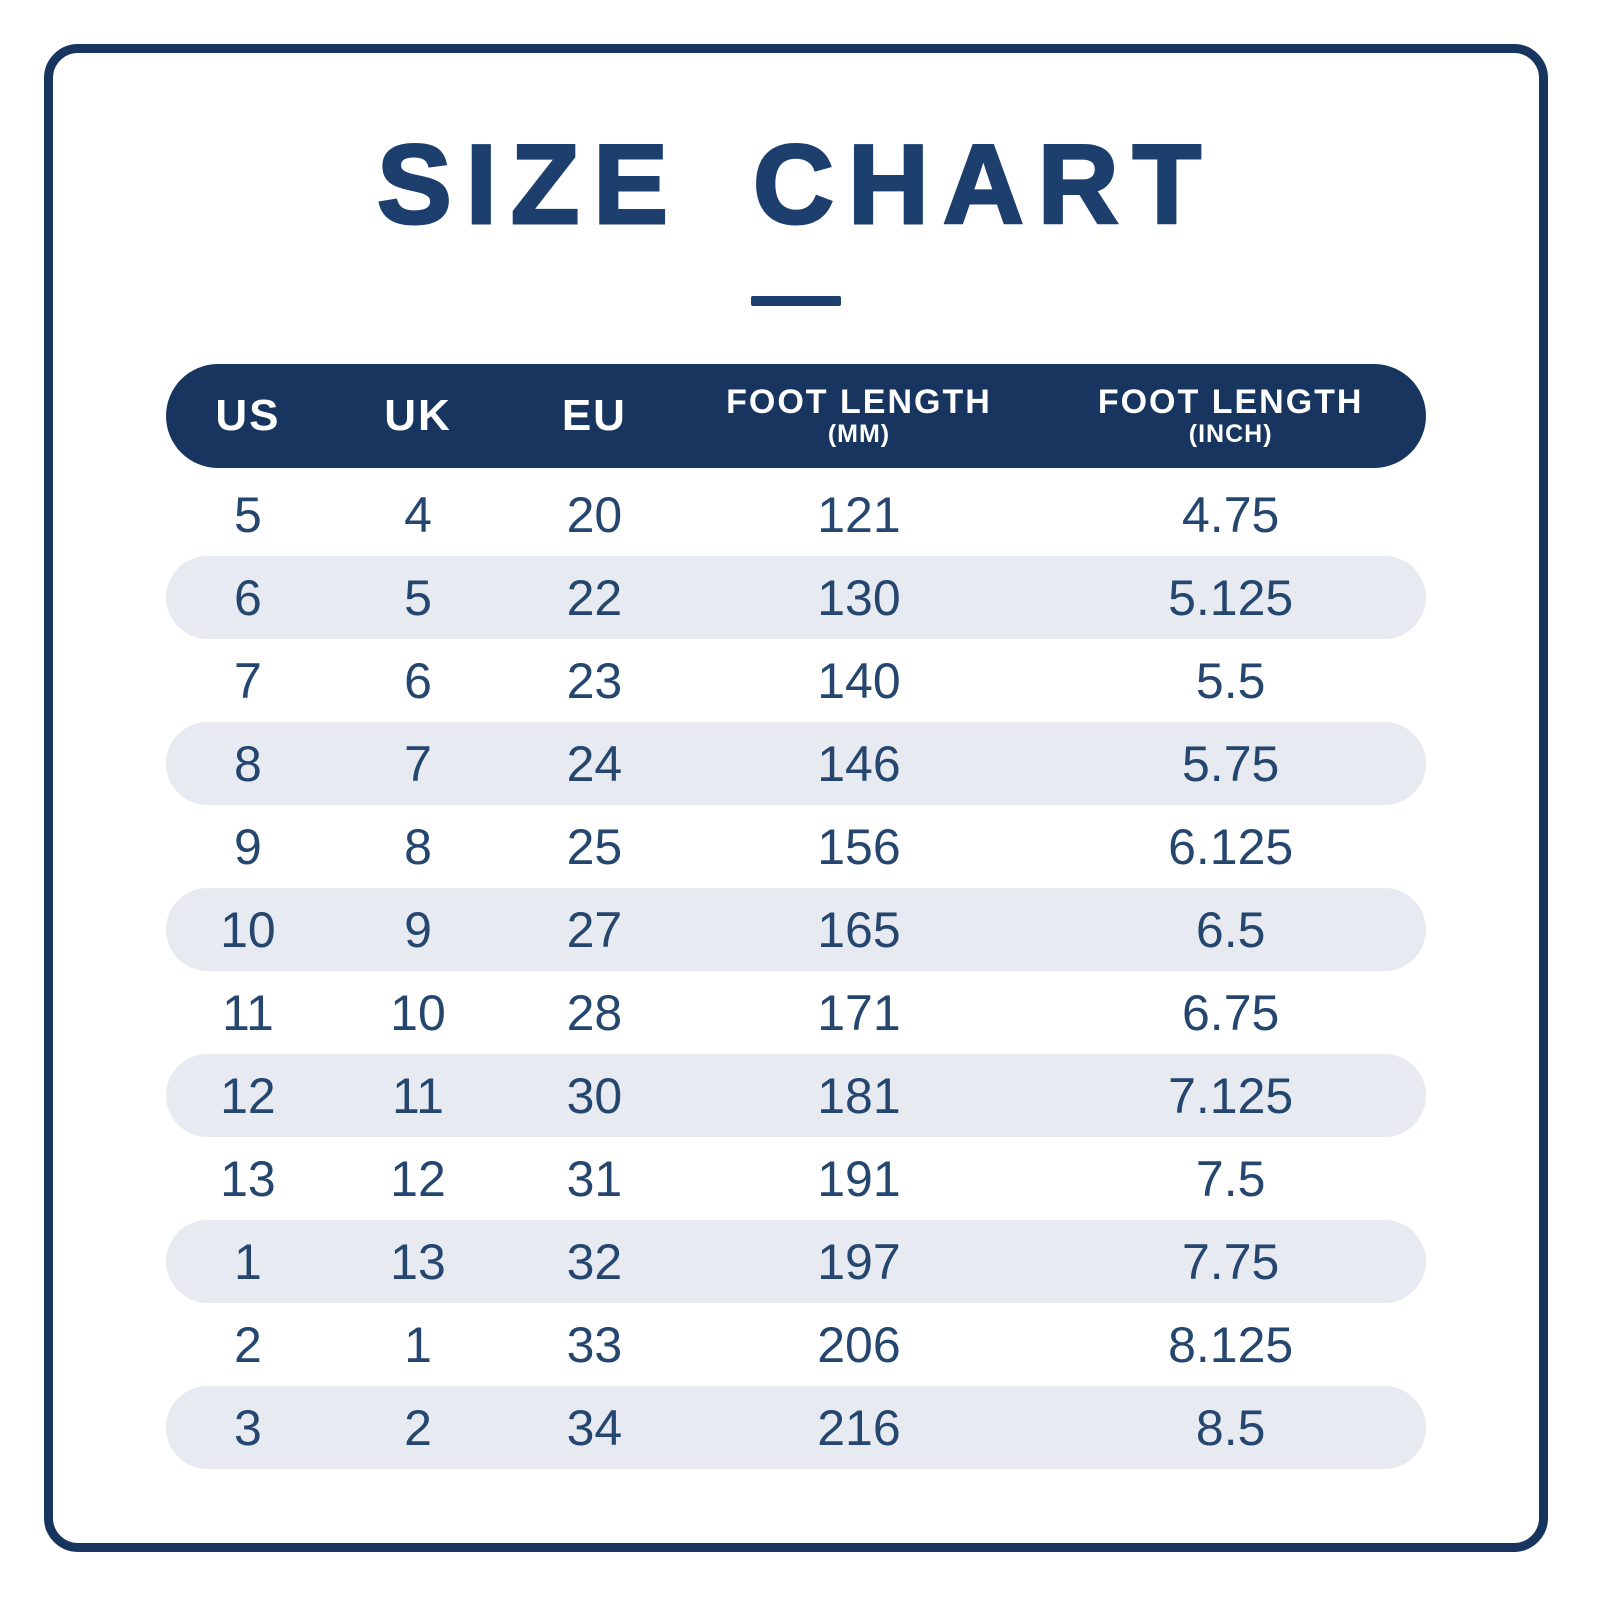  What do you see at coordinates (594, 597) in the screenshot?
I see `table-cell: 22` at bounding box center [594, 597].